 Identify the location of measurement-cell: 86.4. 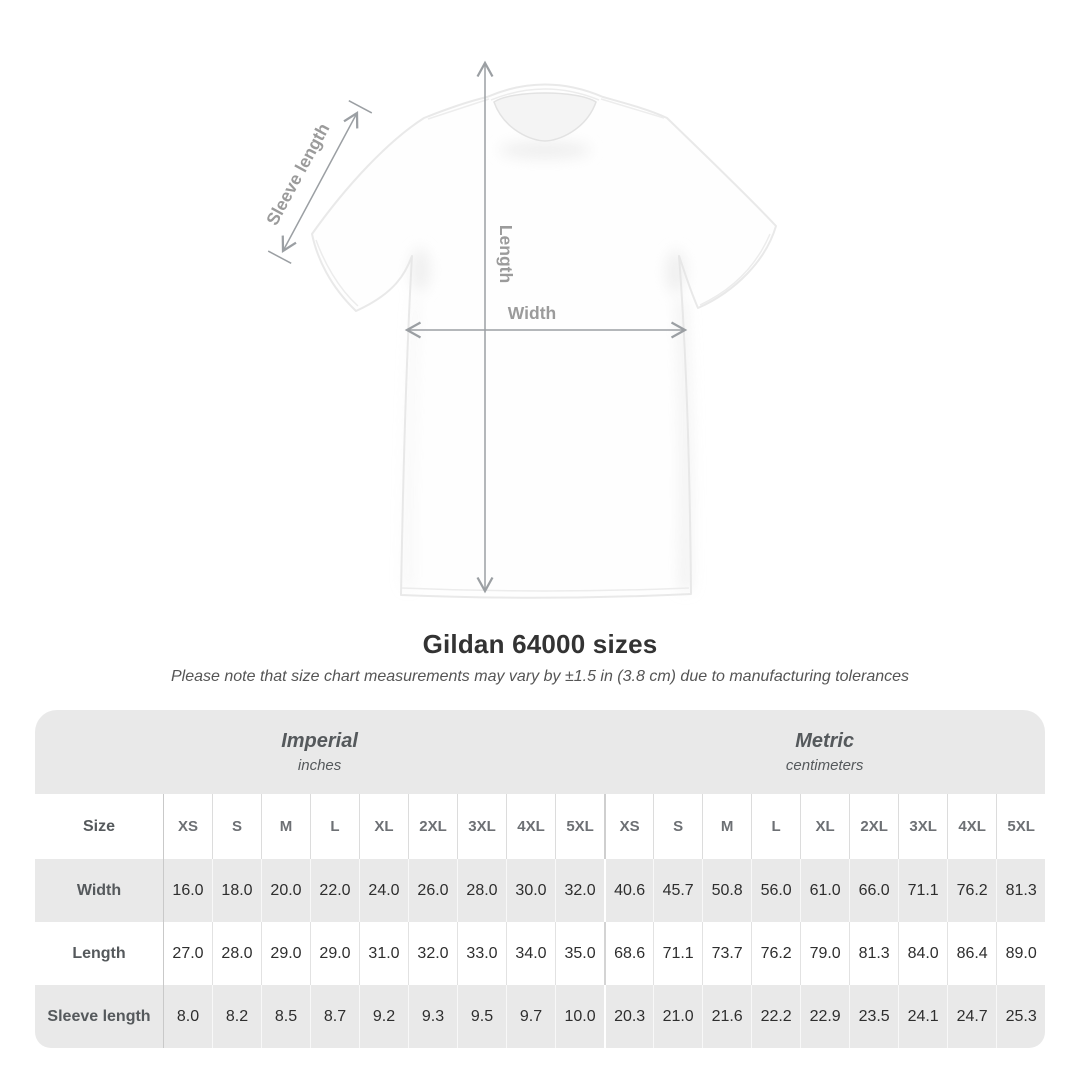
(972, 953).